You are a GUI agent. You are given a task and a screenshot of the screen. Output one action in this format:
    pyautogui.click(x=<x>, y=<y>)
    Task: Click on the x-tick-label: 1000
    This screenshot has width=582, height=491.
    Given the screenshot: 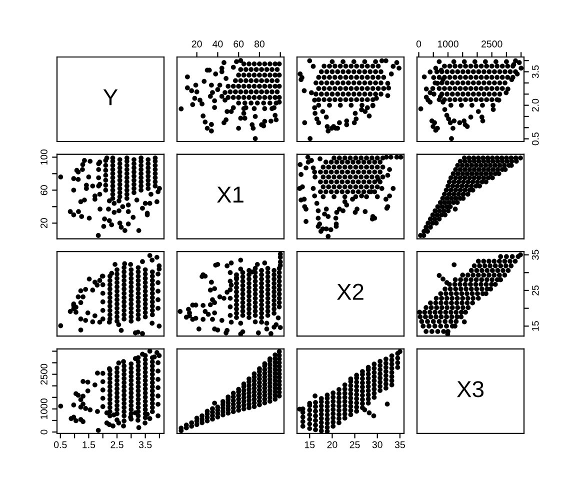 What is the action you would take?
    pyautogui.click(x=448, y=44)
    